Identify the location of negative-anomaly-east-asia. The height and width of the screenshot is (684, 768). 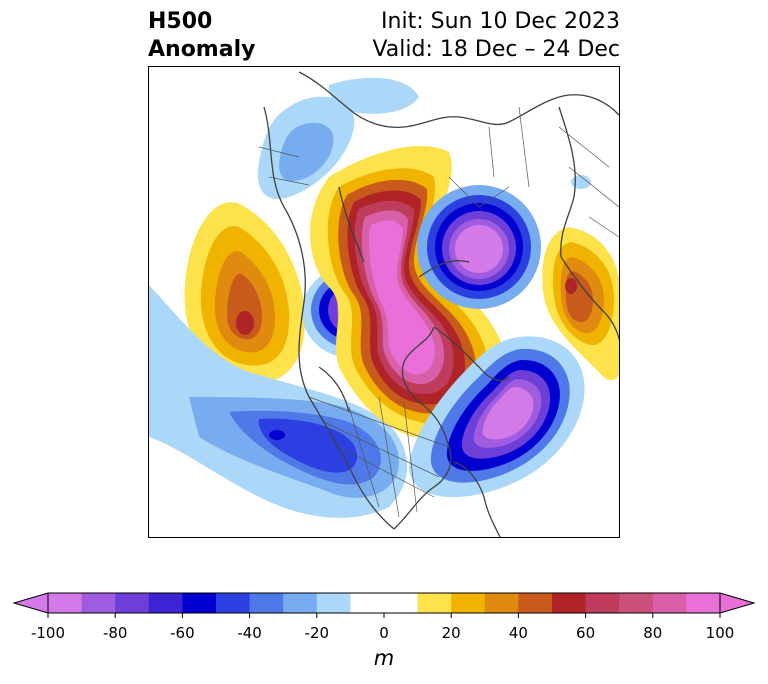
(424, 138).